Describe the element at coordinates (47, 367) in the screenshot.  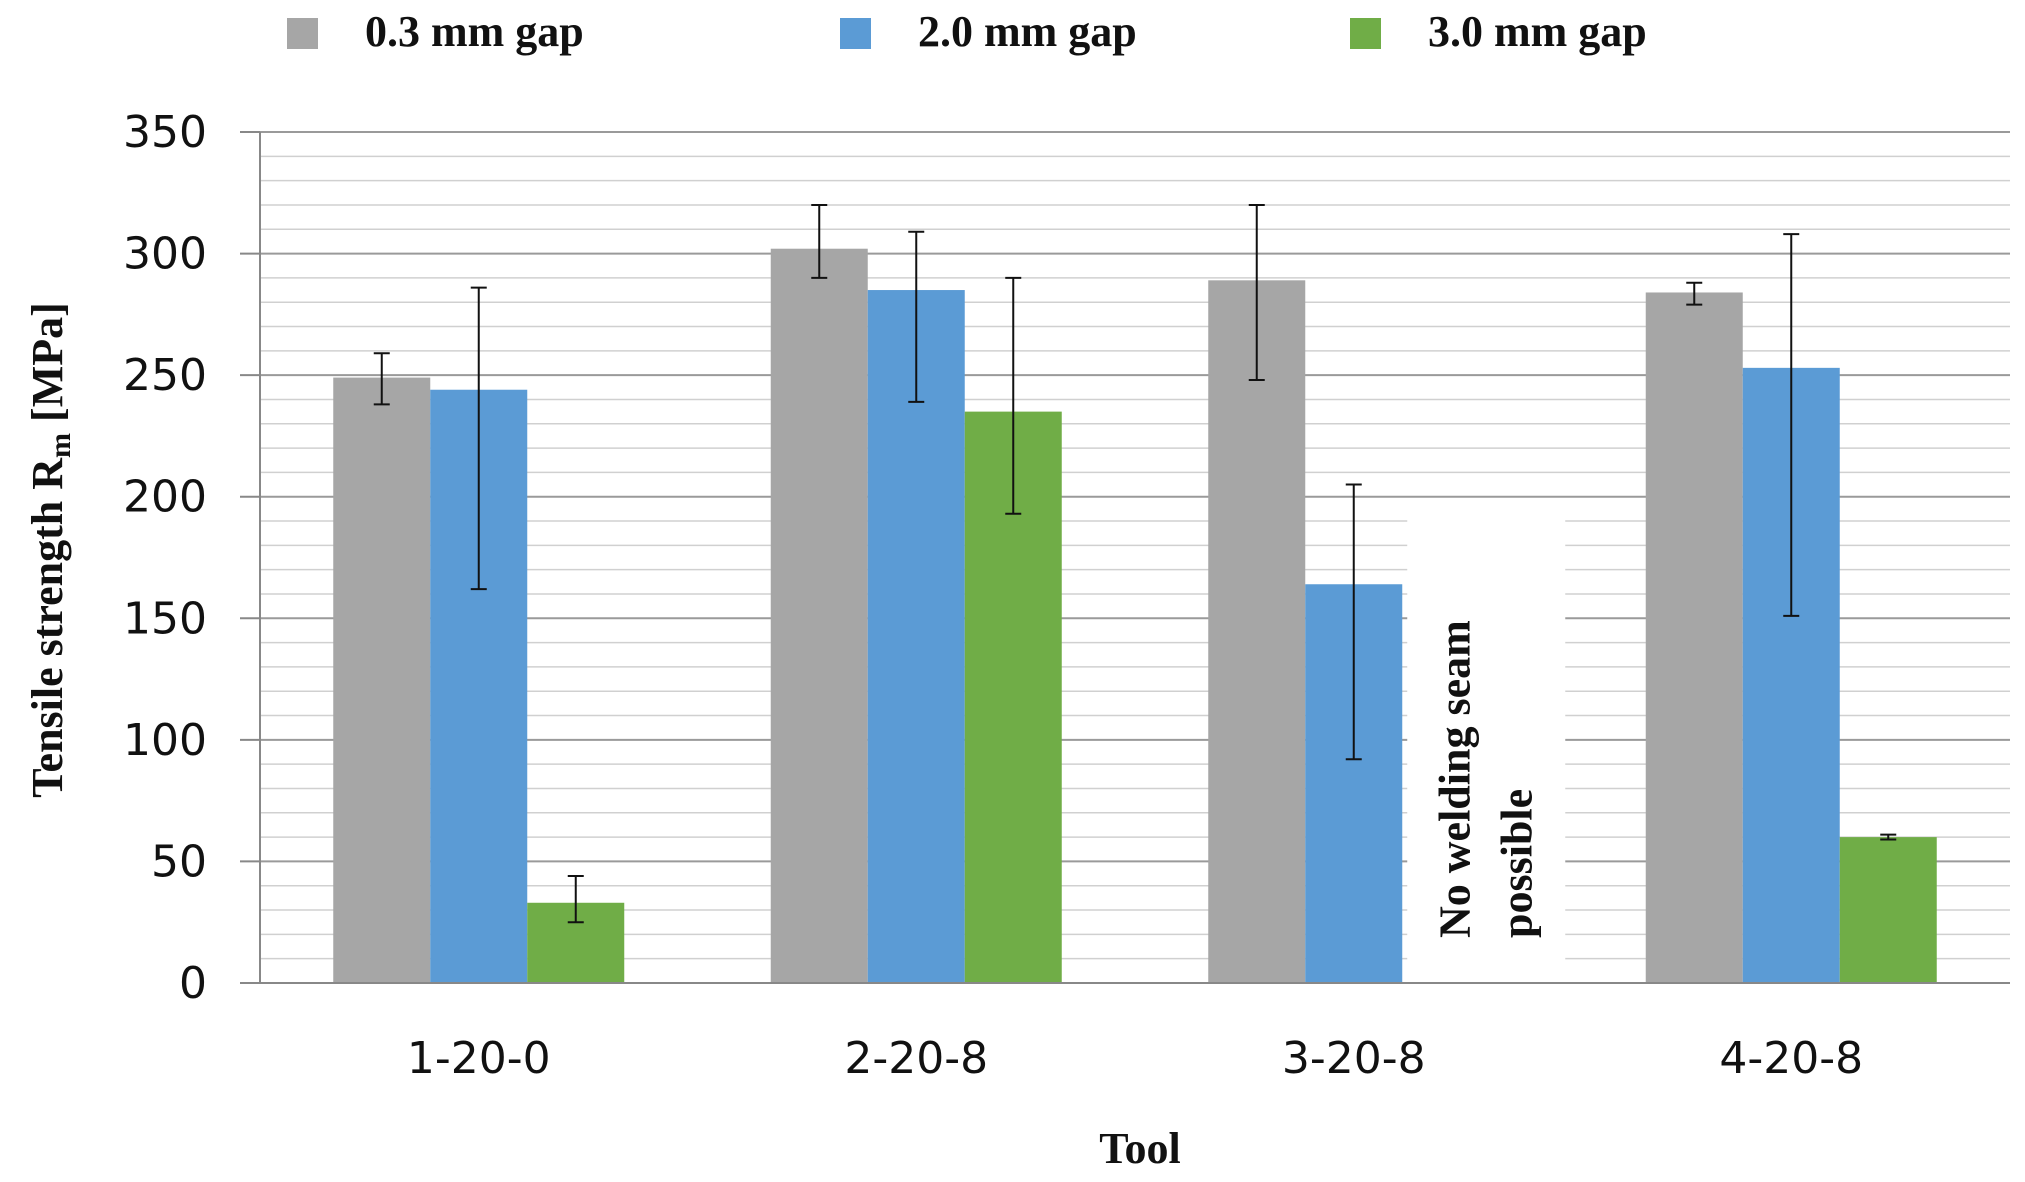
I see `y-axis-title-unit: [MPa]` at that location.